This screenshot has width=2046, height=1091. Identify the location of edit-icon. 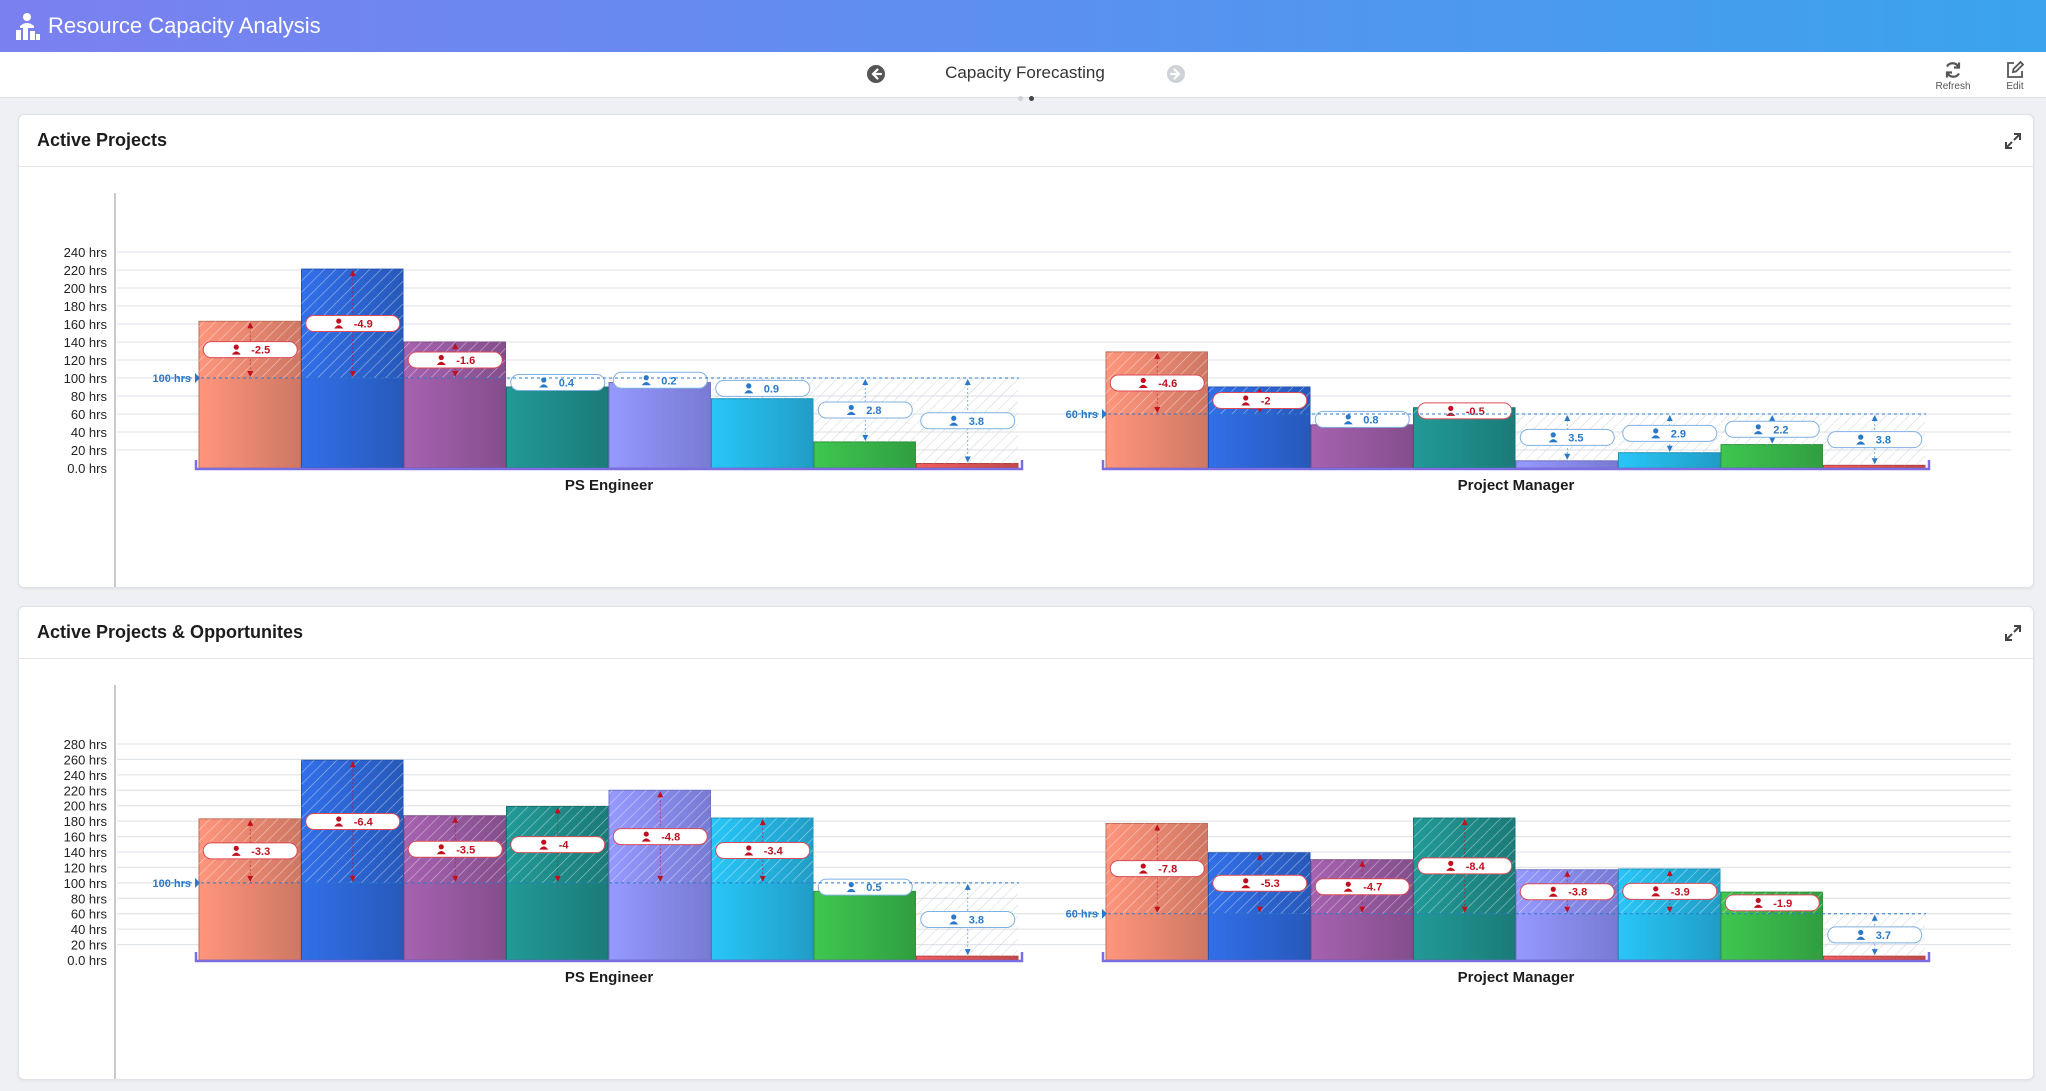
(2016, 69).